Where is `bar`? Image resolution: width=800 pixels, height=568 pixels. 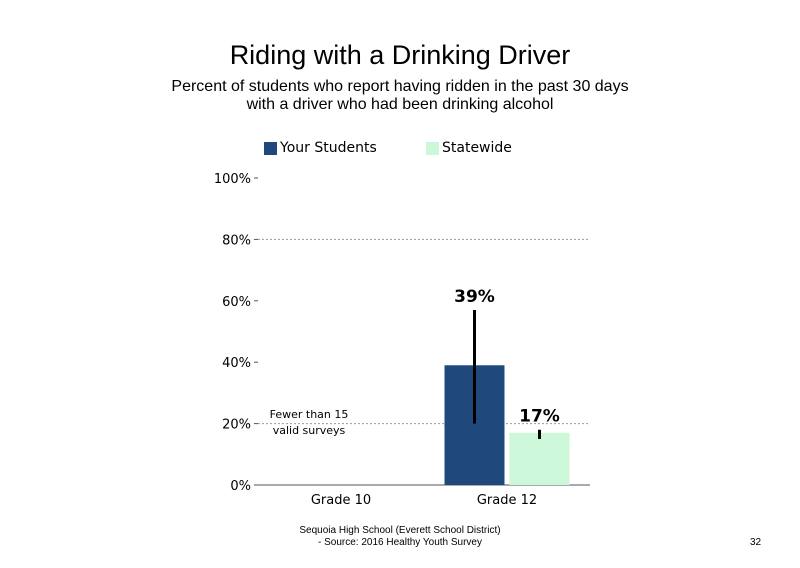
bar is located at coordinates (539, 458).